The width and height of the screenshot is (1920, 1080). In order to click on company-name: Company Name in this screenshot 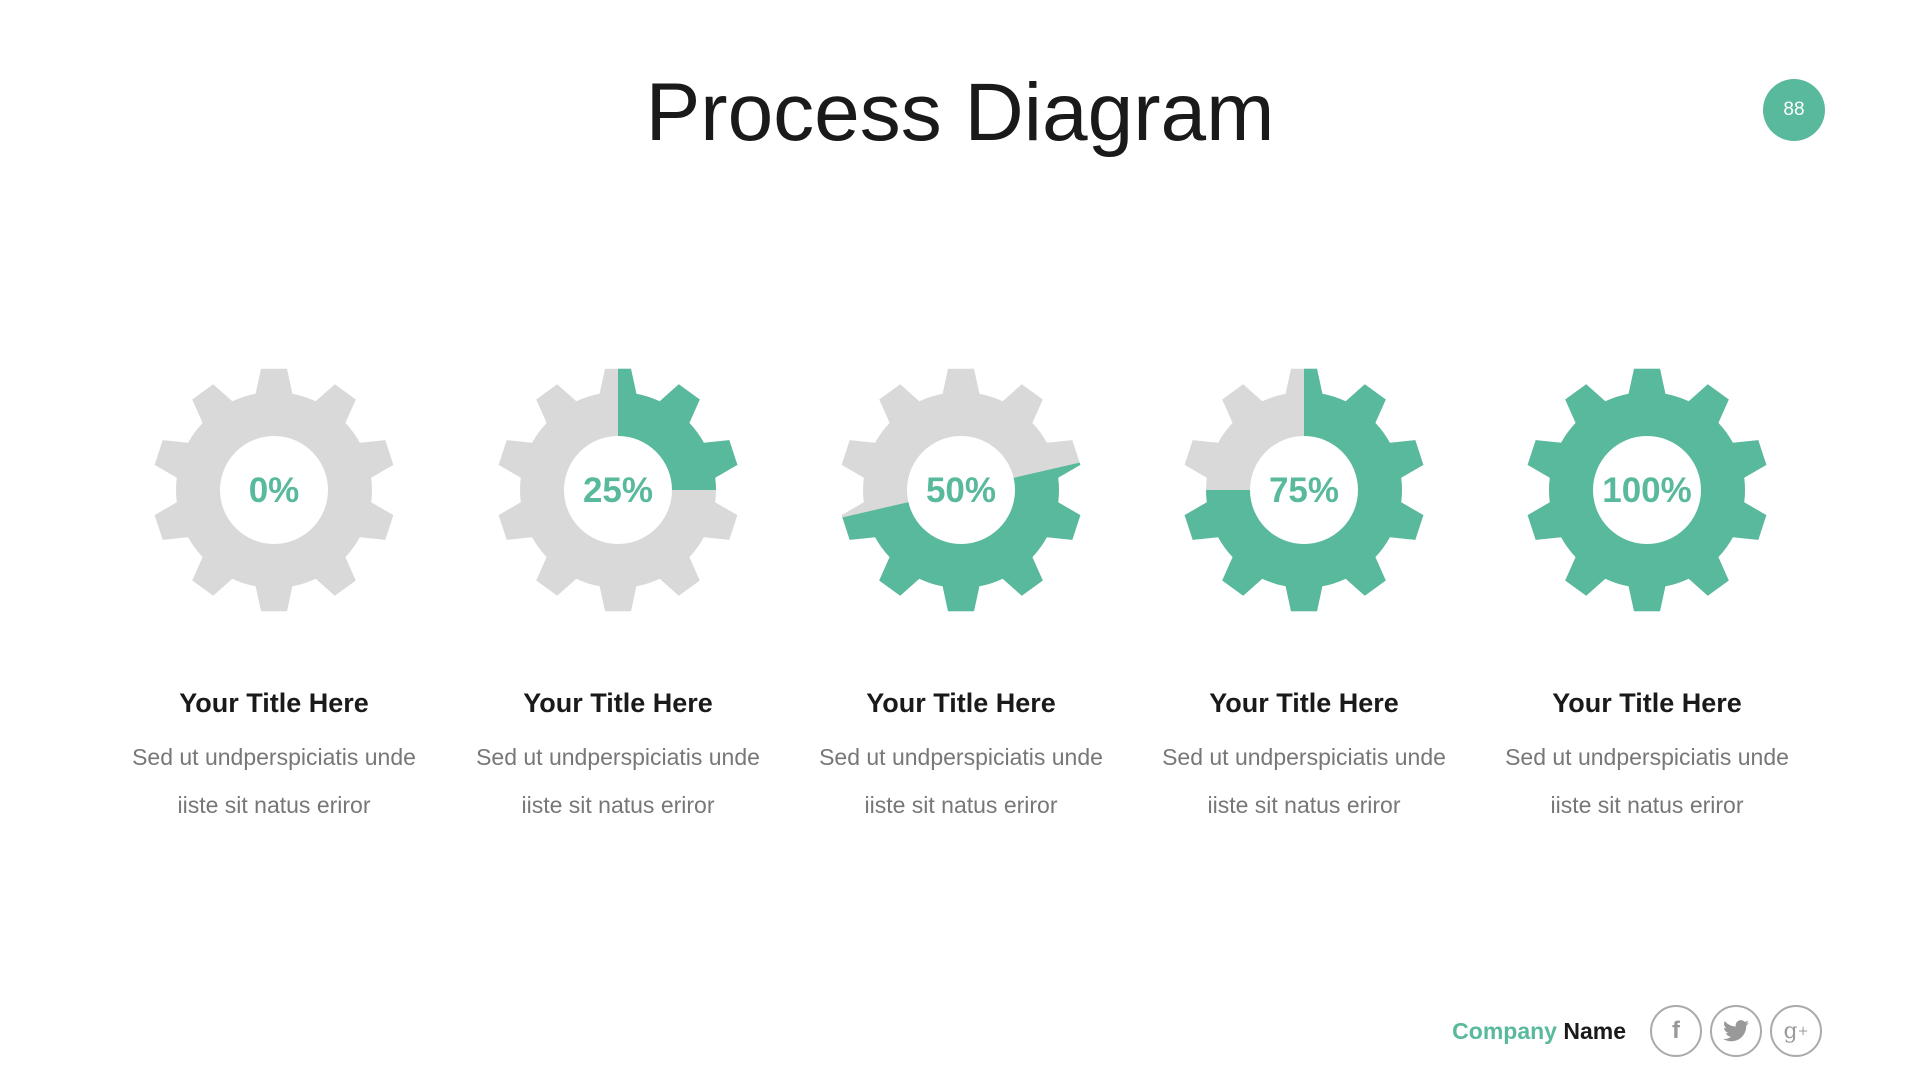, I will do `click(1539, 1031)`.